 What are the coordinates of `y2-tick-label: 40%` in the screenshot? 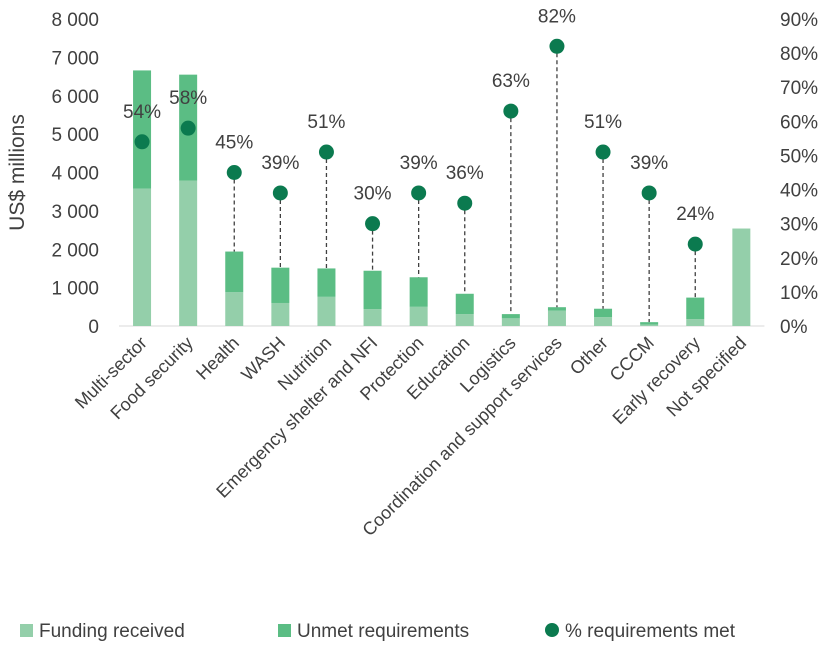 It's located at (799, 191).